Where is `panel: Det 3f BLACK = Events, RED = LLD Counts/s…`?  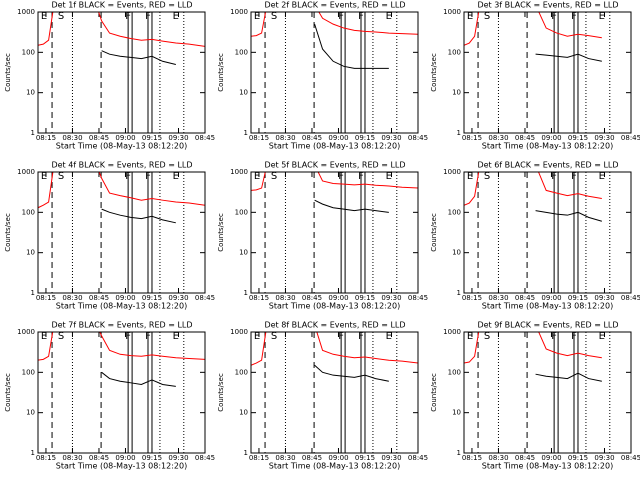 panel: Det 3f BLACK = Events, RED = LLD Counts/s… is located at coordinates (535, 76).